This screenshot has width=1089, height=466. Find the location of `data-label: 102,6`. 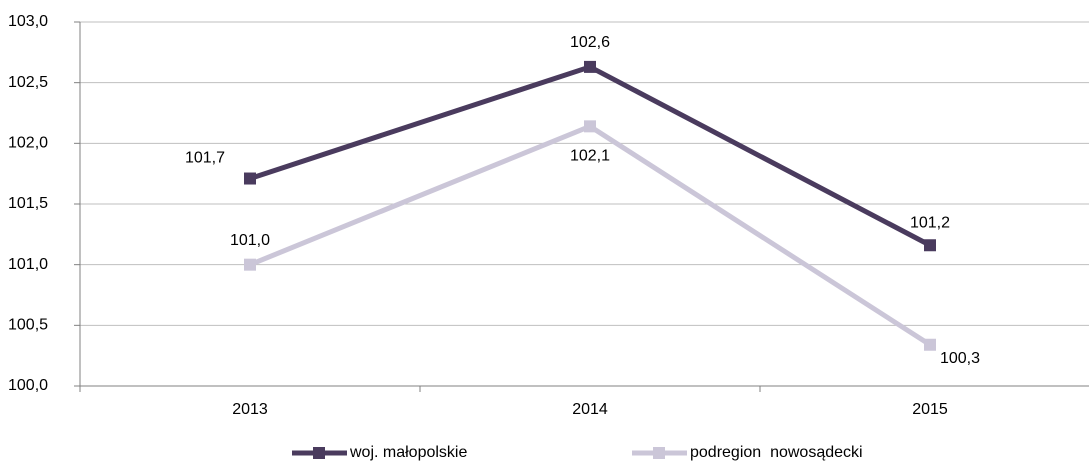

data-label: 102,6 is located at coordinates (590, 42).